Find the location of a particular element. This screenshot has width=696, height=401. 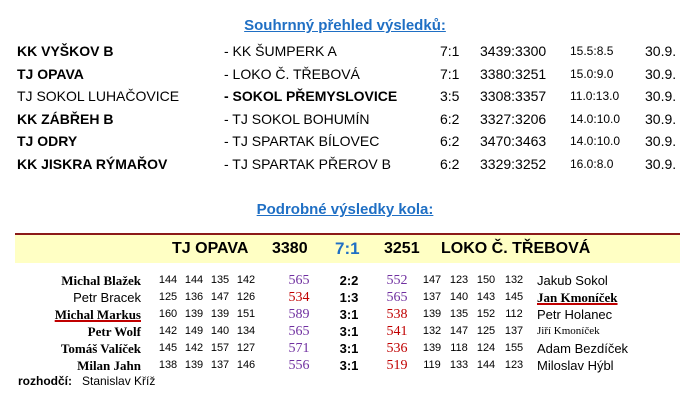

away-total: 541 is located at coordinates (397, 331).